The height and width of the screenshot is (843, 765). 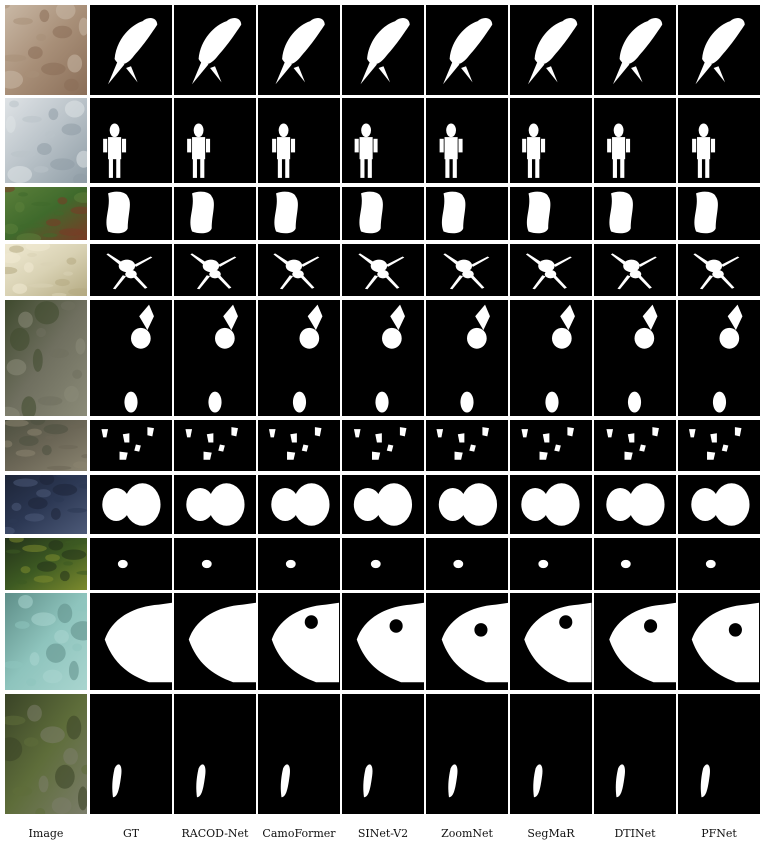 I want to click on column-label-segmar: SegMaR, so click(x=551, y=833).